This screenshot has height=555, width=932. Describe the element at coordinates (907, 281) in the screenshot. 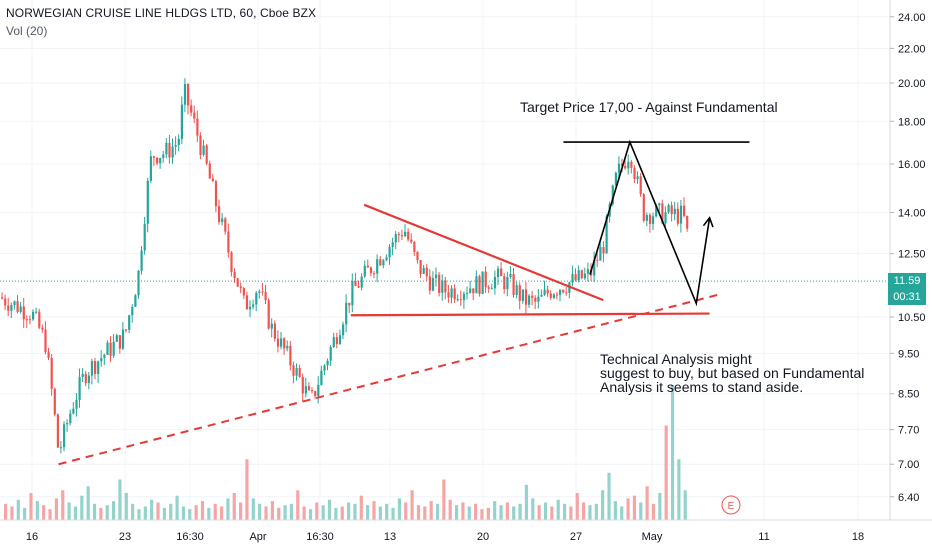

I see `last-price-label: 11.59` at that location.